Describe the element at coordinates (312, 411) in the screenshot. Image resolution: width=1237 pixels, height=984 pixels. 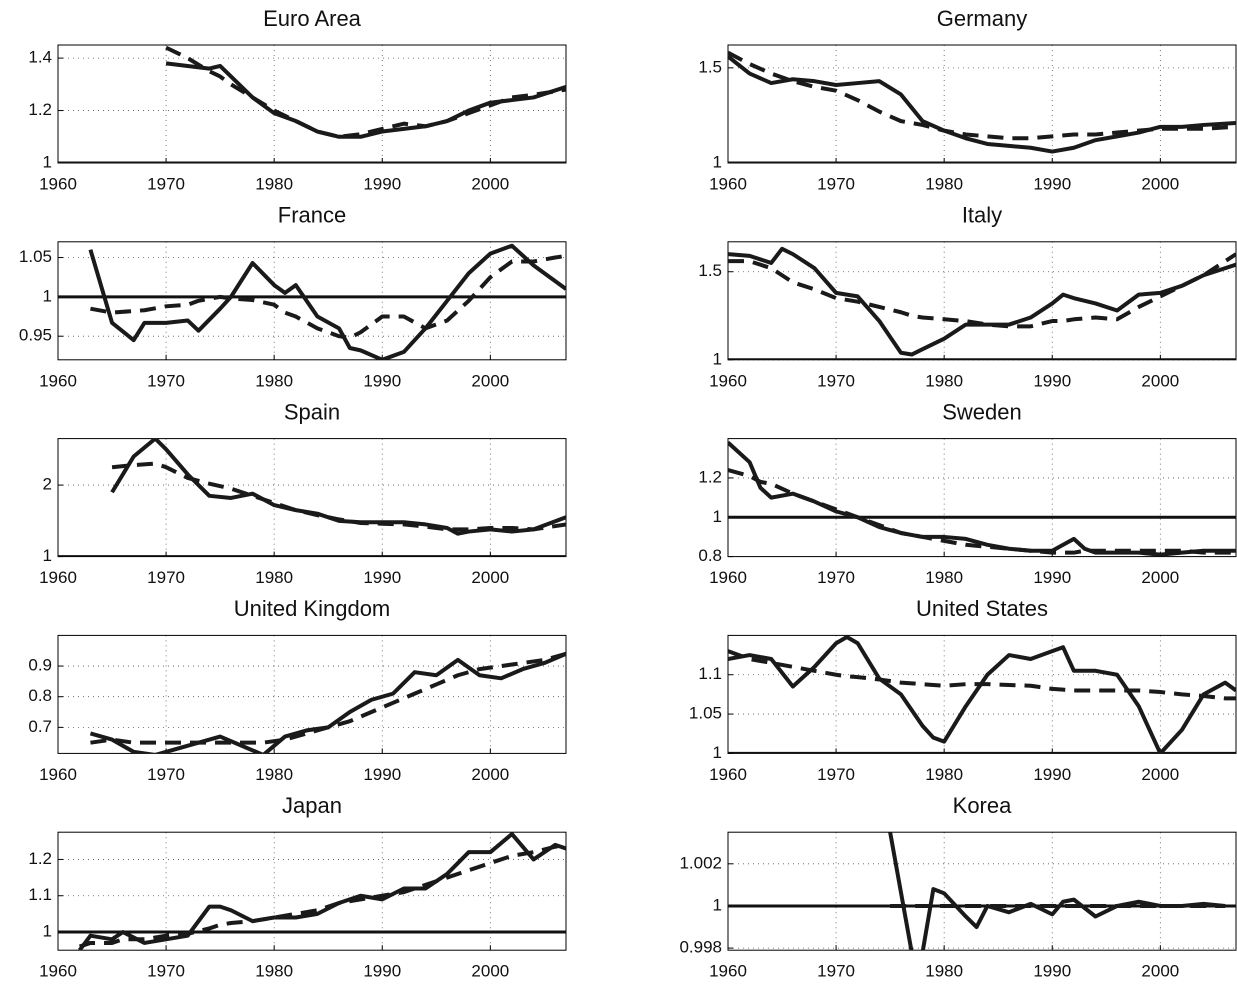
I see `panel-title: Spain` at that location.